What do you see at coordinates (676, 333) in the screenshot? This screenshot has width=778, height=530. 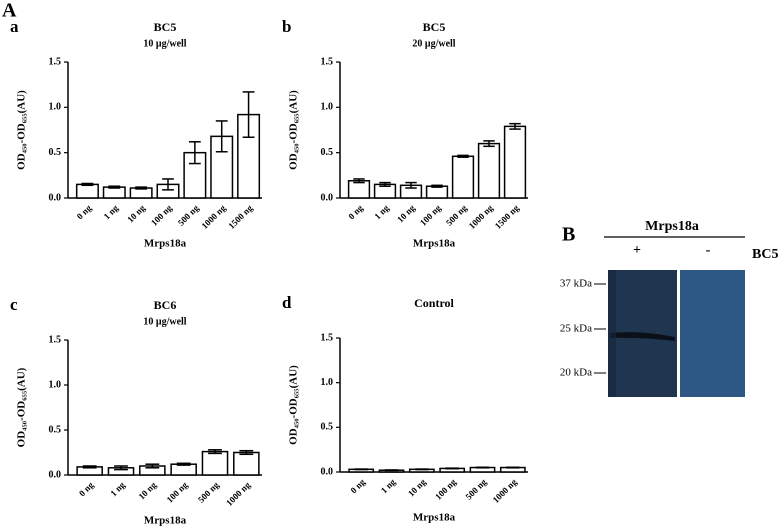 I see `blot-image` at bounding box center [676, 333].